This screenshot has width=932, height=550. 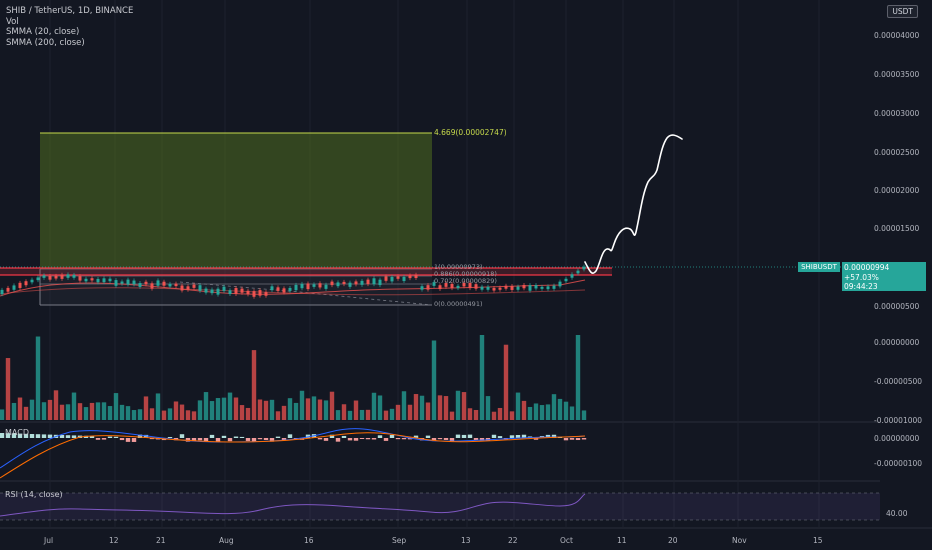 What do you see at coordinates (43, 32) in the screenshot?
I see `smma20-legend: SMMA (20, close)` at bounding box center [43, 32].